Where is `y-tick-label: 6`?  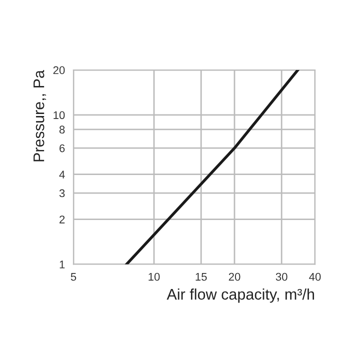
y-tick-label: 6 is located at coordinates (62, 148).